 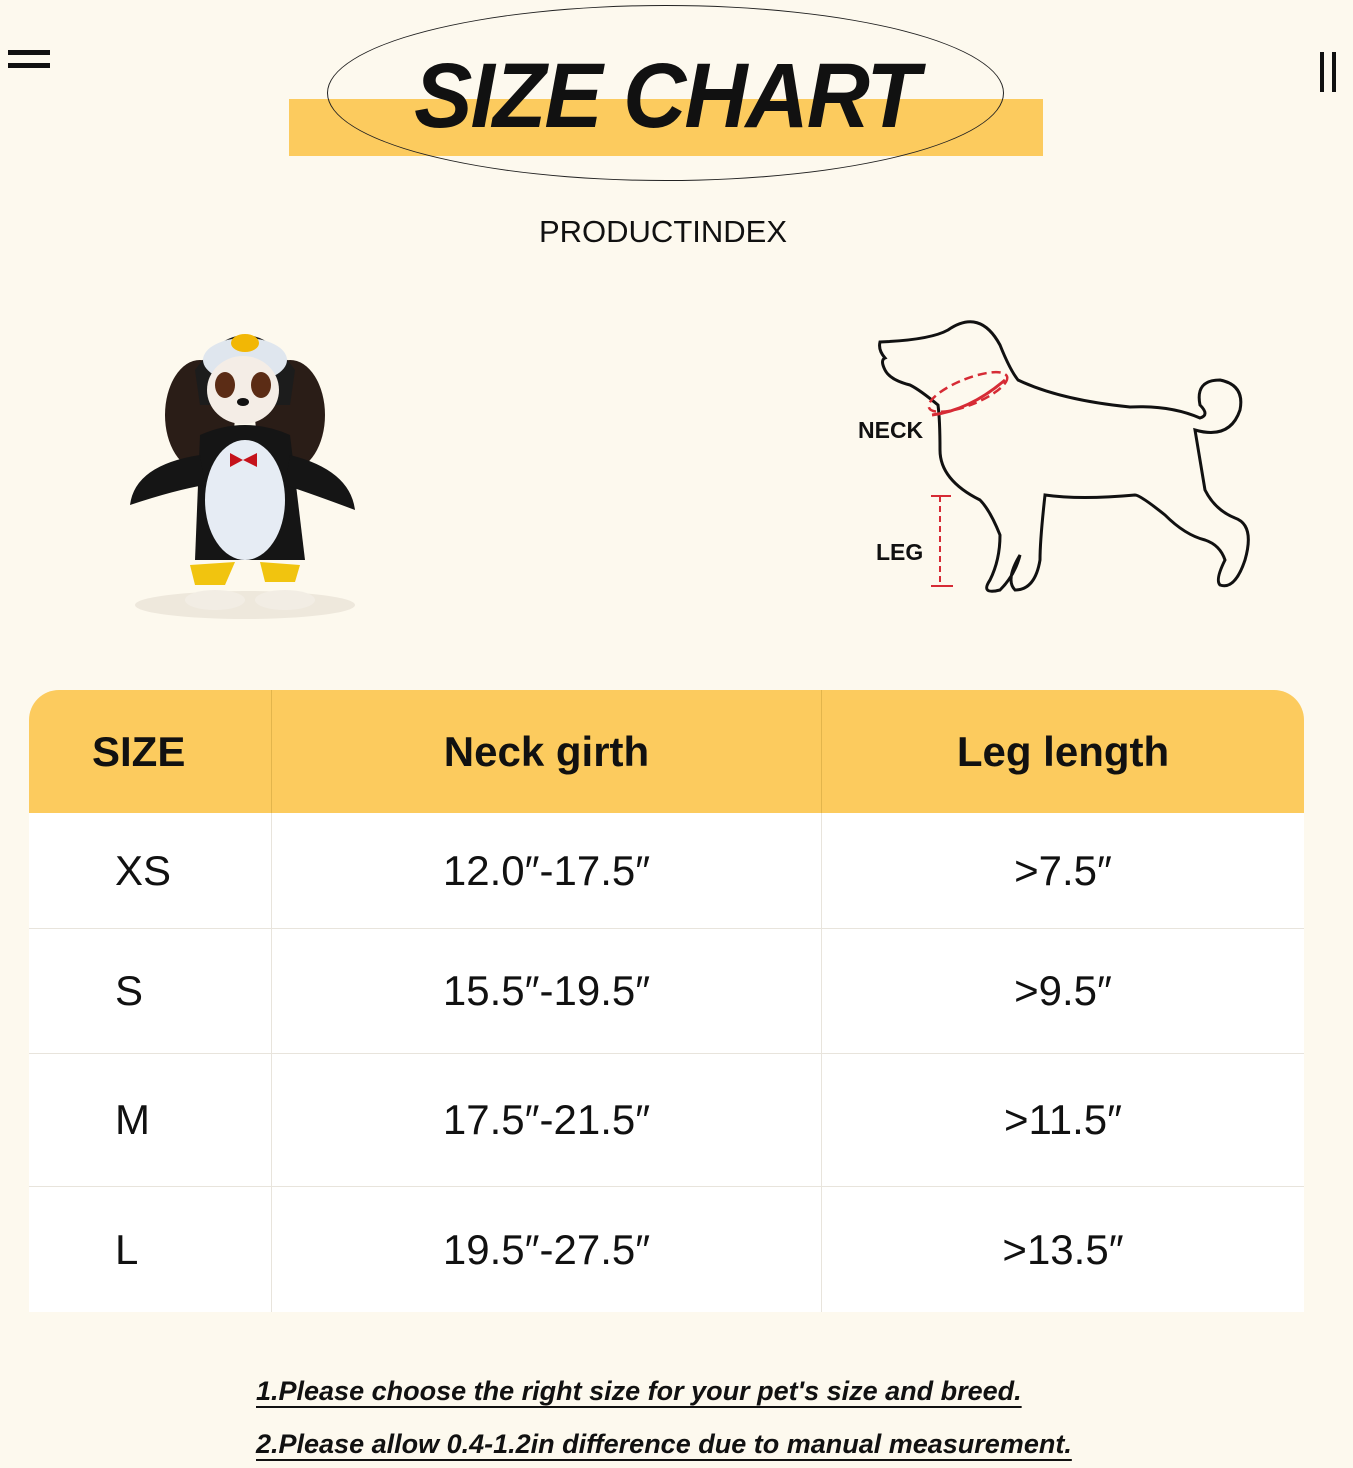 I want to click on leg-cell: >7.5″, so click(x=1063, y=870).